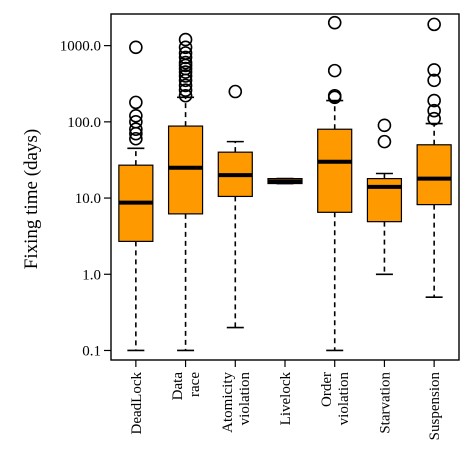 The image size is (474, 461). Describe the element at coordinates (88, 199) in the screenshot. I see `y-tick-label: 10.0` at that location.